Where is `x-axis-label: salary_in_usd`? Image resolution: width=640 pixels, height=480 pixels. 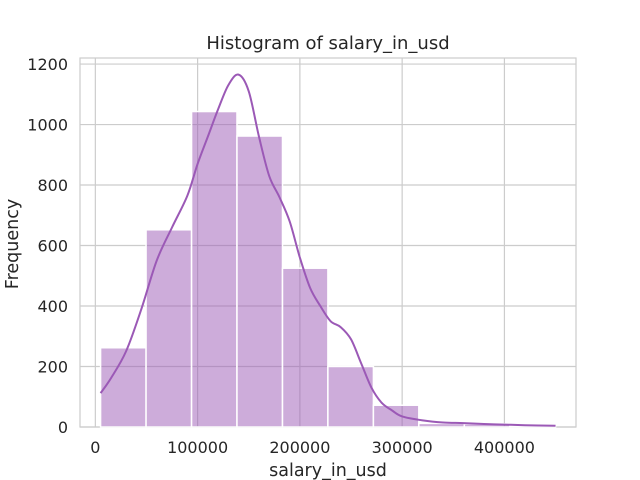 x-axis-label: salary_in_usd is located at coordinates (328, 470).